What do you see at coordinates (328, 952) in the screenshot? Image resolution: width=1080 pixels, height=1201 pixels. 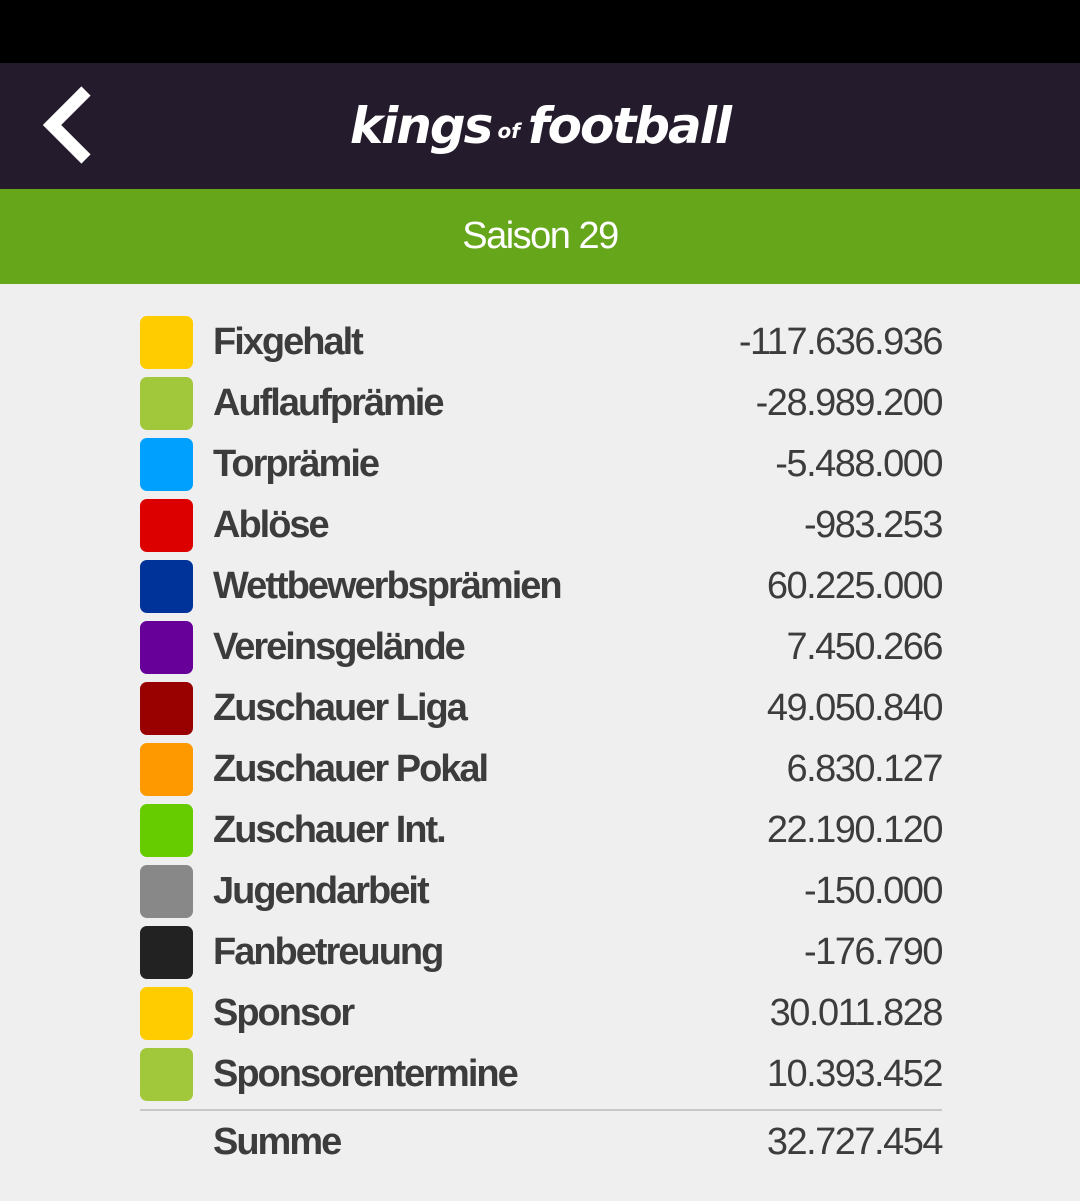 I see `item-label: Fanbetreuung` at bounding box center [328, 952].